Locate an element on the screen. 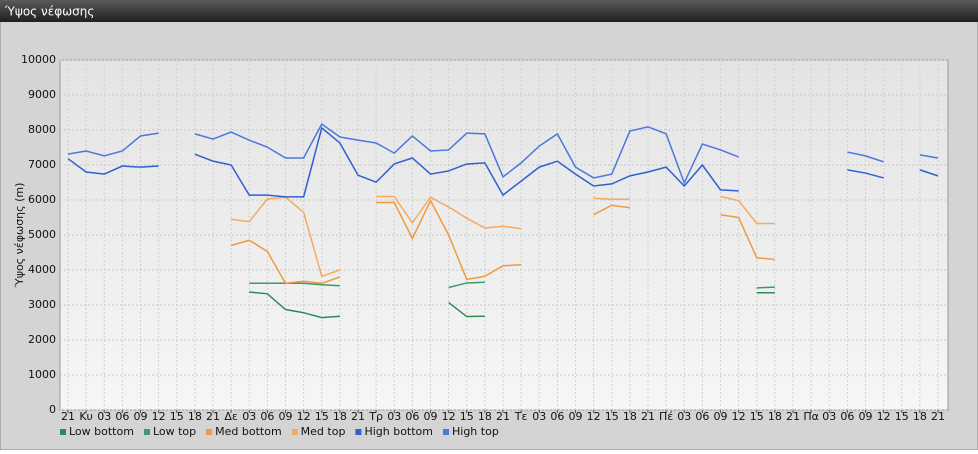 The height and width of the screenshot is (454, 978). y-tick-label: 6000 is located at coordinates (42, 199).